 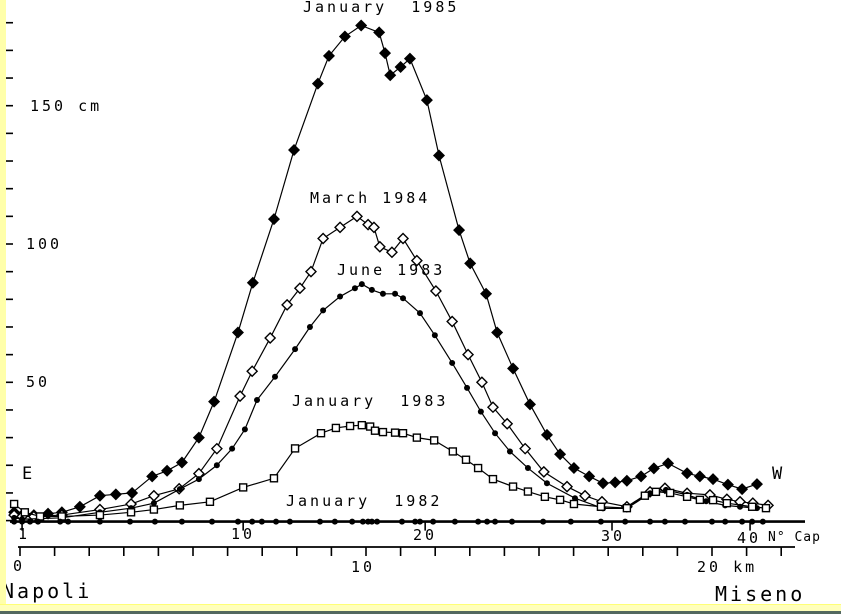 What do you see at coordinates (3, 302) in the screenshot?
I see `left-border-strip` at bounding box center [3, 302].